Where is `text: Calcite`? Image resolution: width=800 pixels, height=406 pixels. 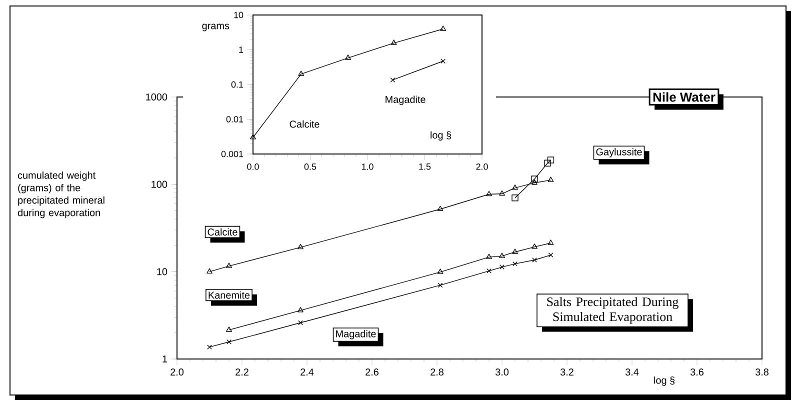
text: Calcite is located at coordinates (223, 232).